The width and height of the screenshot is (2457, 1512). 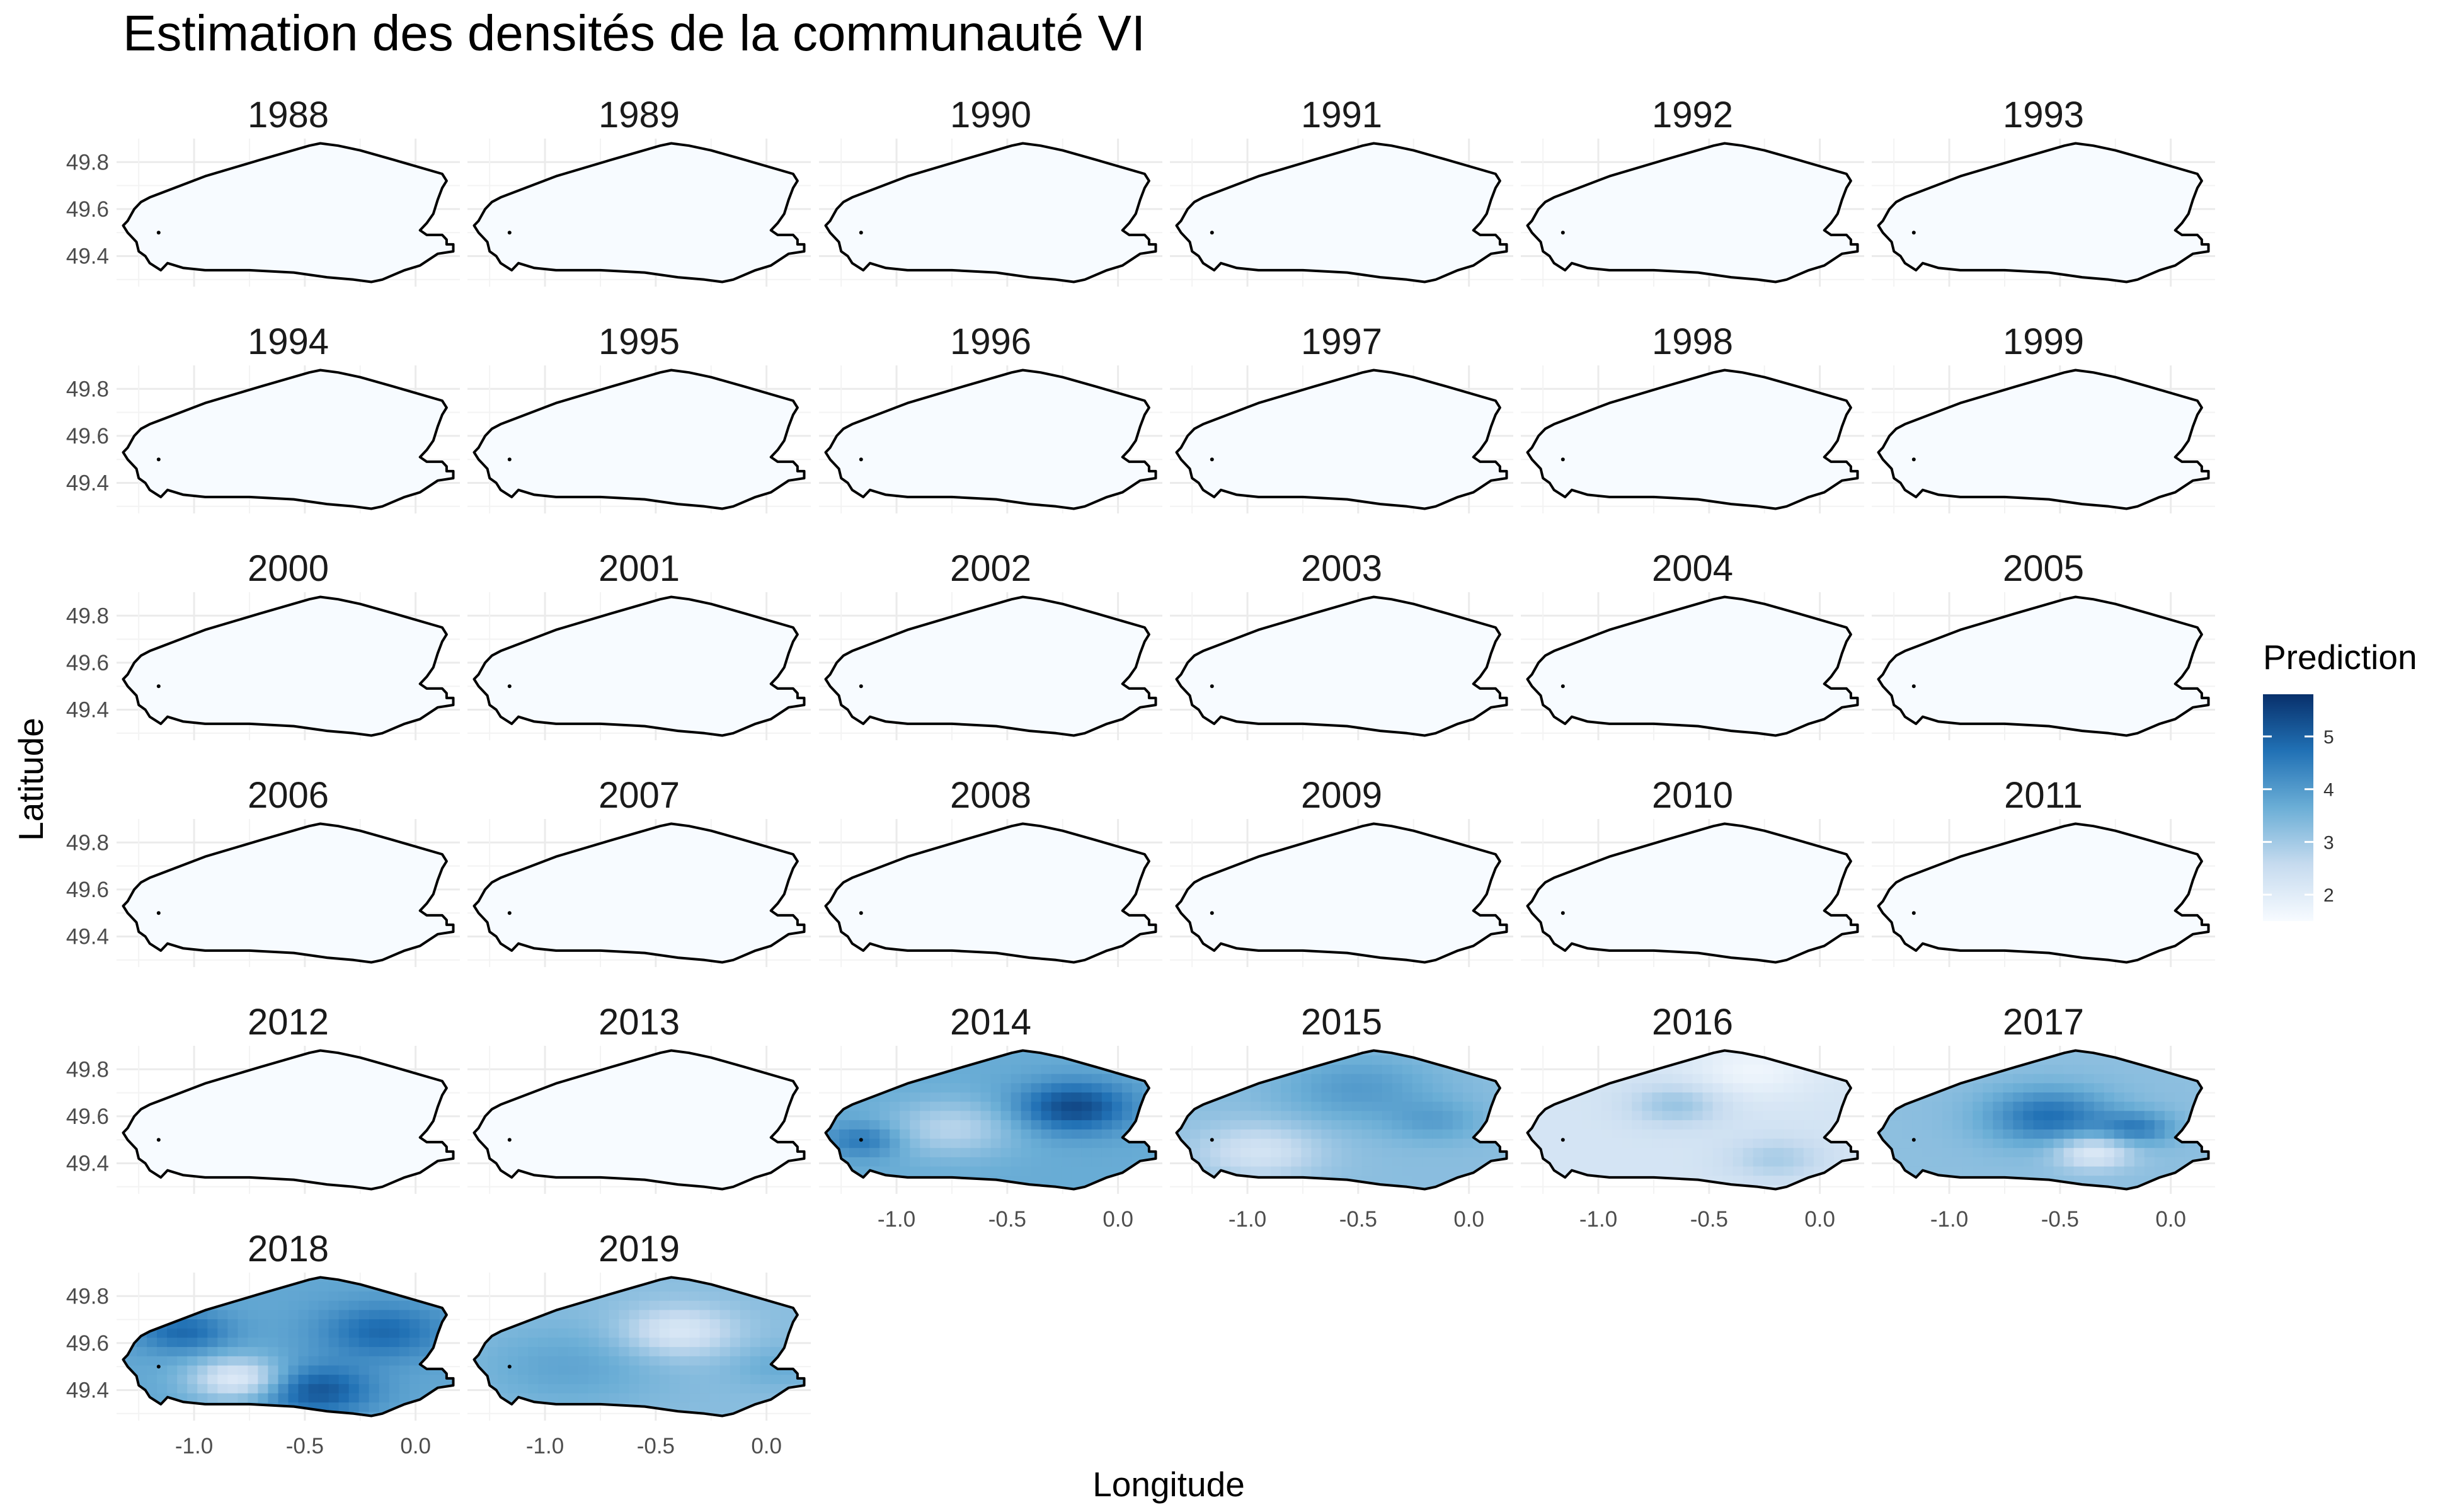 I want to click on facet-panel-2017: 2017-1.0 -0.5 0.0, so click(x=2043, y=1117).